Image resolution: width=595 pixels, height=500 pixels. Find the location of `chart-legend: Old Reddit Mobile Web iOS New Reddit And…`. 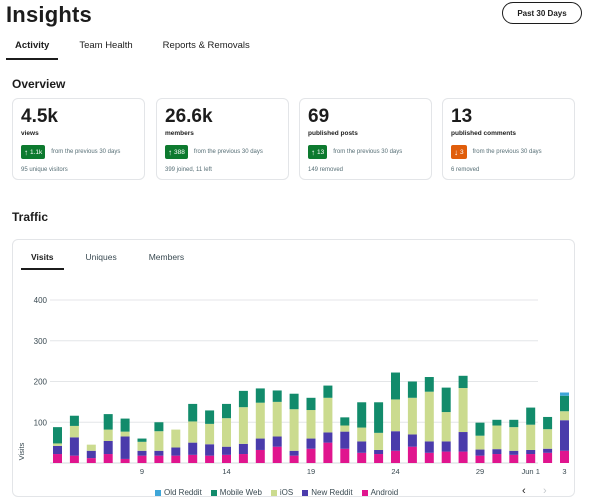

chart-legend: Old Reddit Mobile Web iOS New Reddit And… is located at coordinates (276, 492).